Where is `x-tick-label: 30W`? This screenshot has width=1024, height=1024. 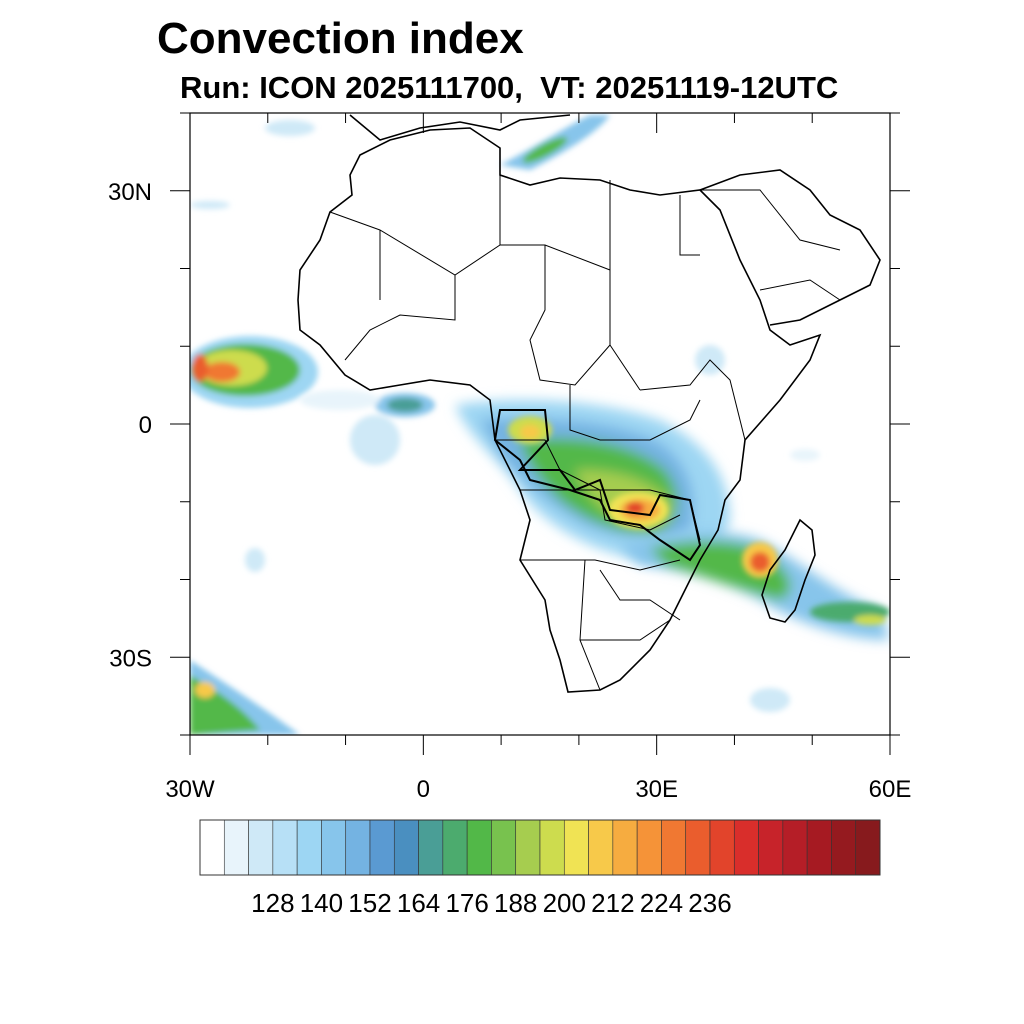
x-tick-label: 30W is located at coordinates (190, 789).